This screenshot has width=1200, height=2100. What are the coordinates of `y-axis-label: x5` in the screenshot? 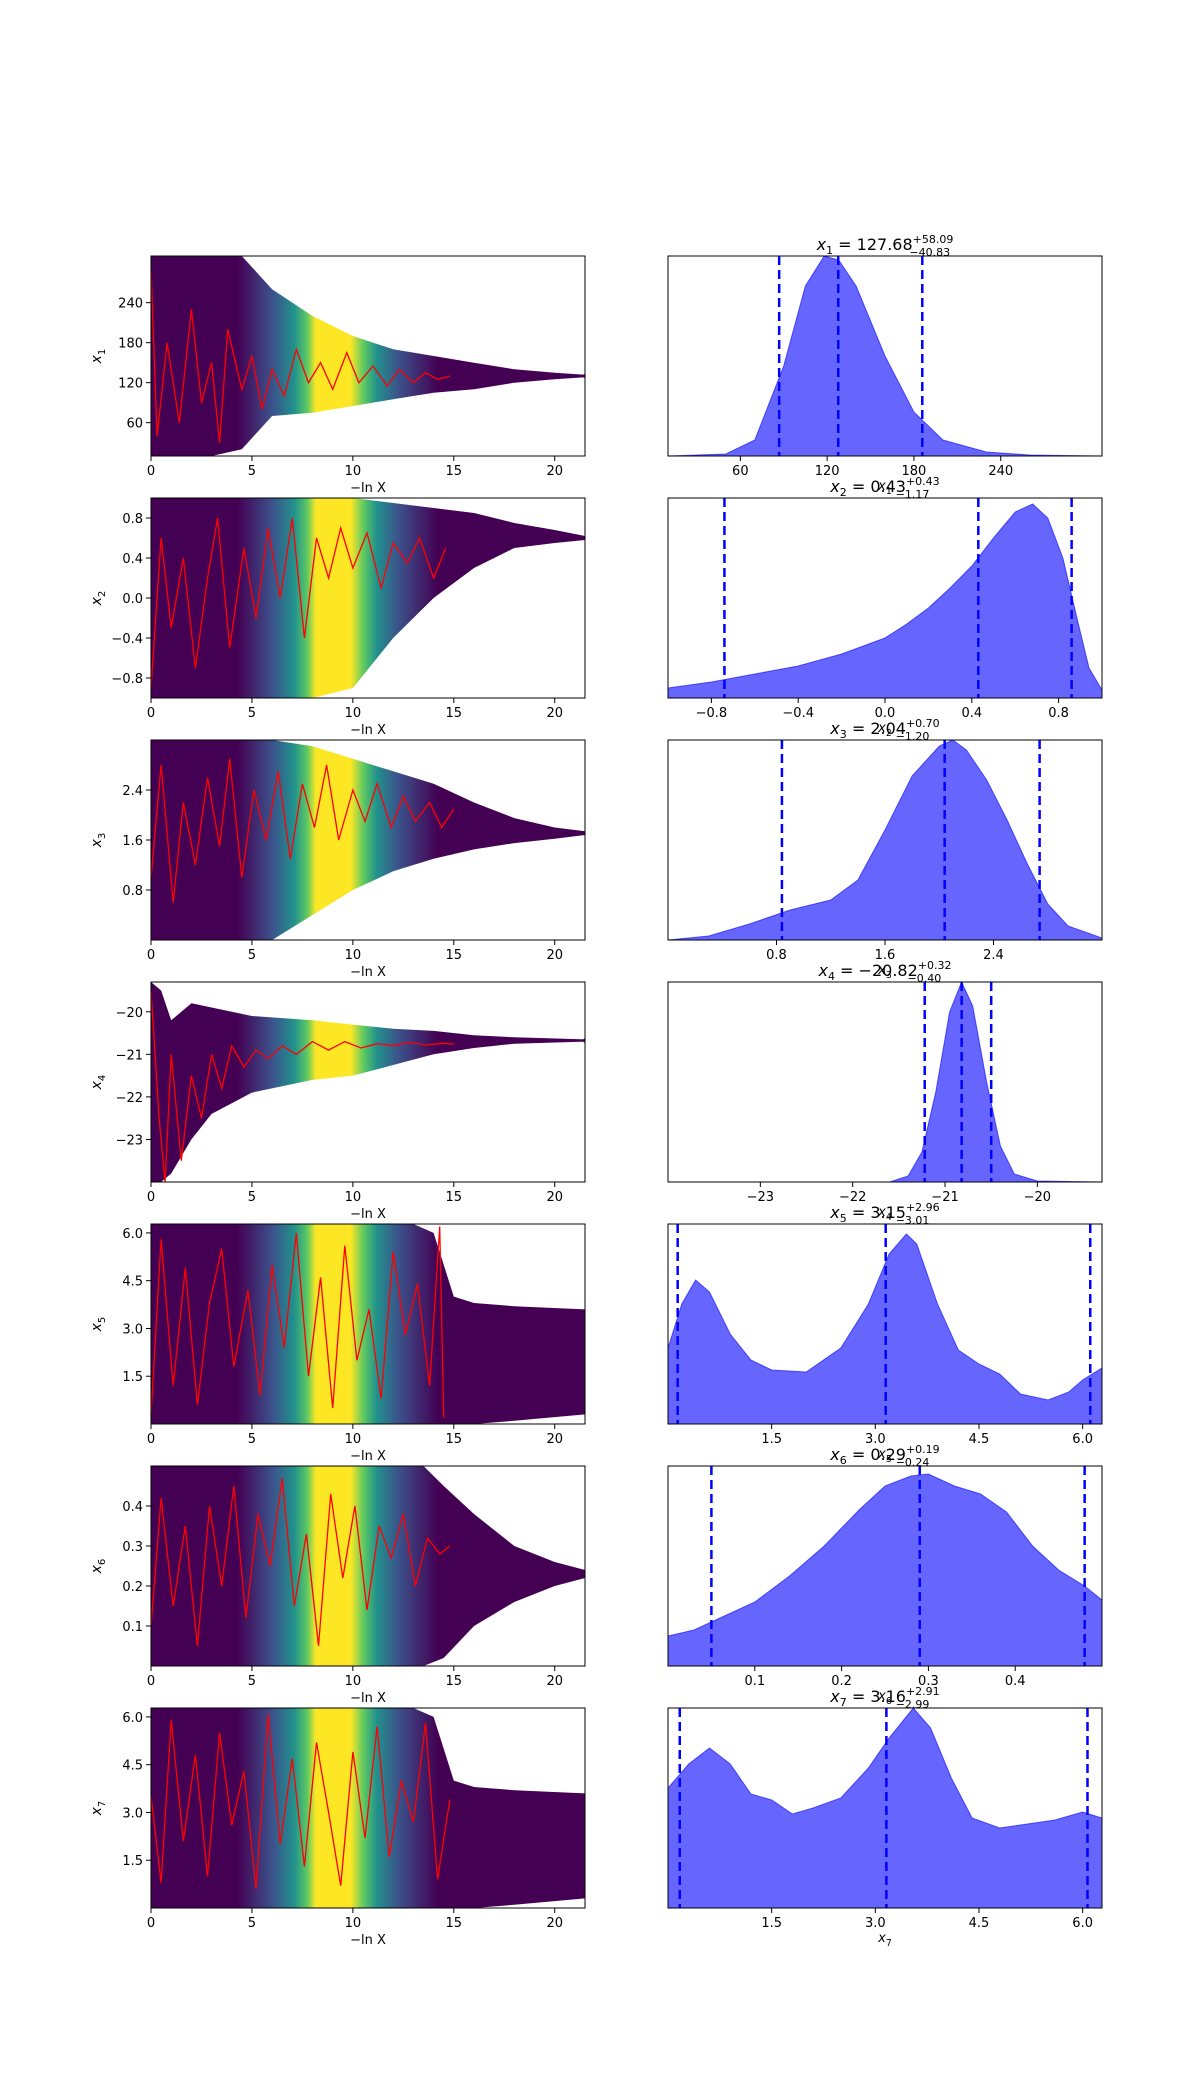 It's located at (98, 1325).